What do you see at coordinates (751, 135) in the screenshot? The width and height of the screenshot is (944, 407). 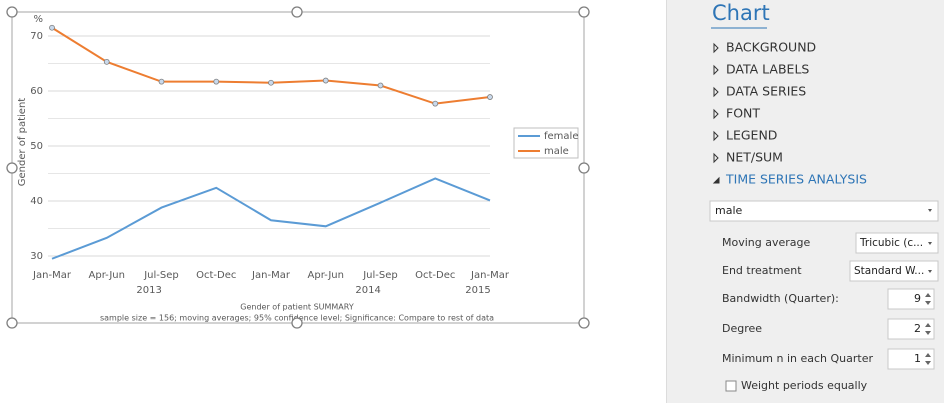 I see `section-header: LEGEND` at bounding box center [751, 135].